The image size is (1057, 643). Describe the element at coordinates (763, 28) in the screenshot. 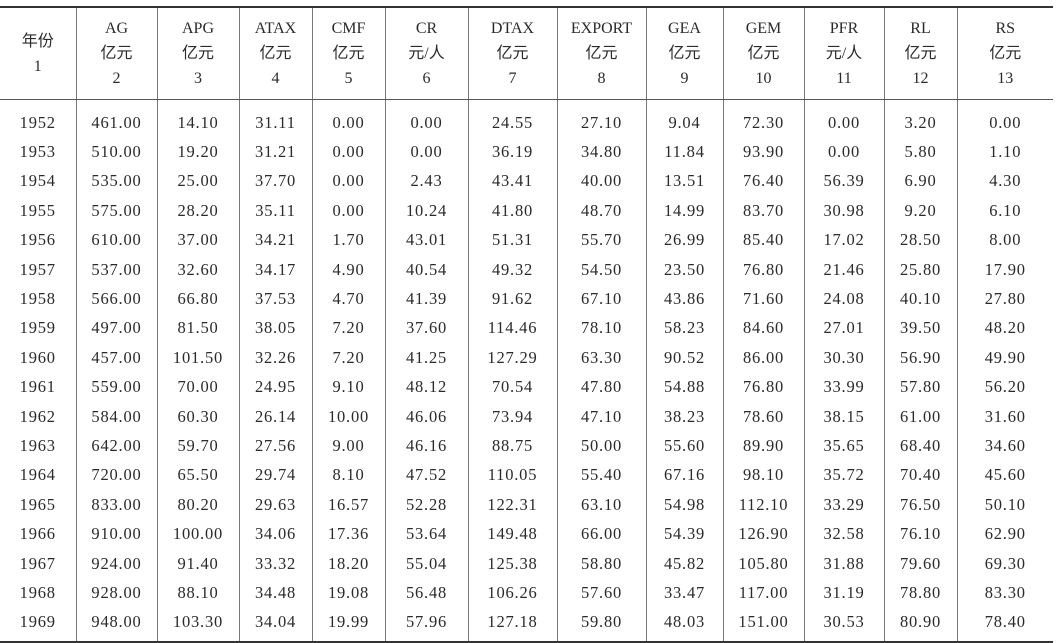

I see `column-name: GEM` at that location.